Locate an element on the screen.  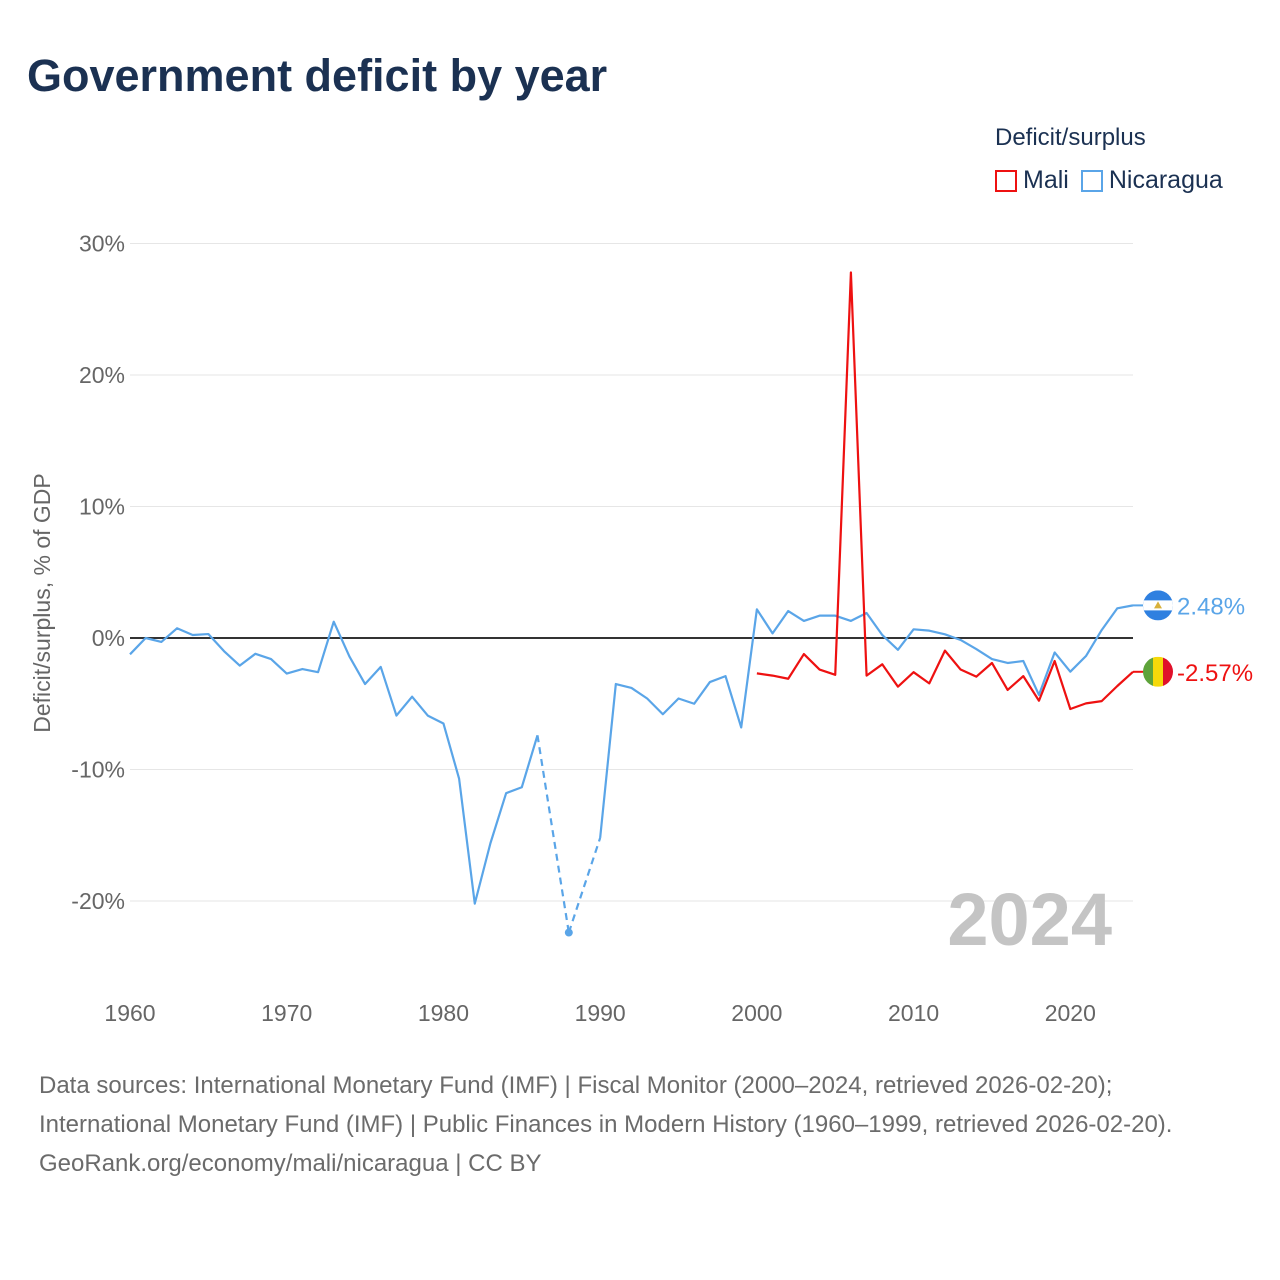
mali-flag-icon is located at coordinates (1158, 671).